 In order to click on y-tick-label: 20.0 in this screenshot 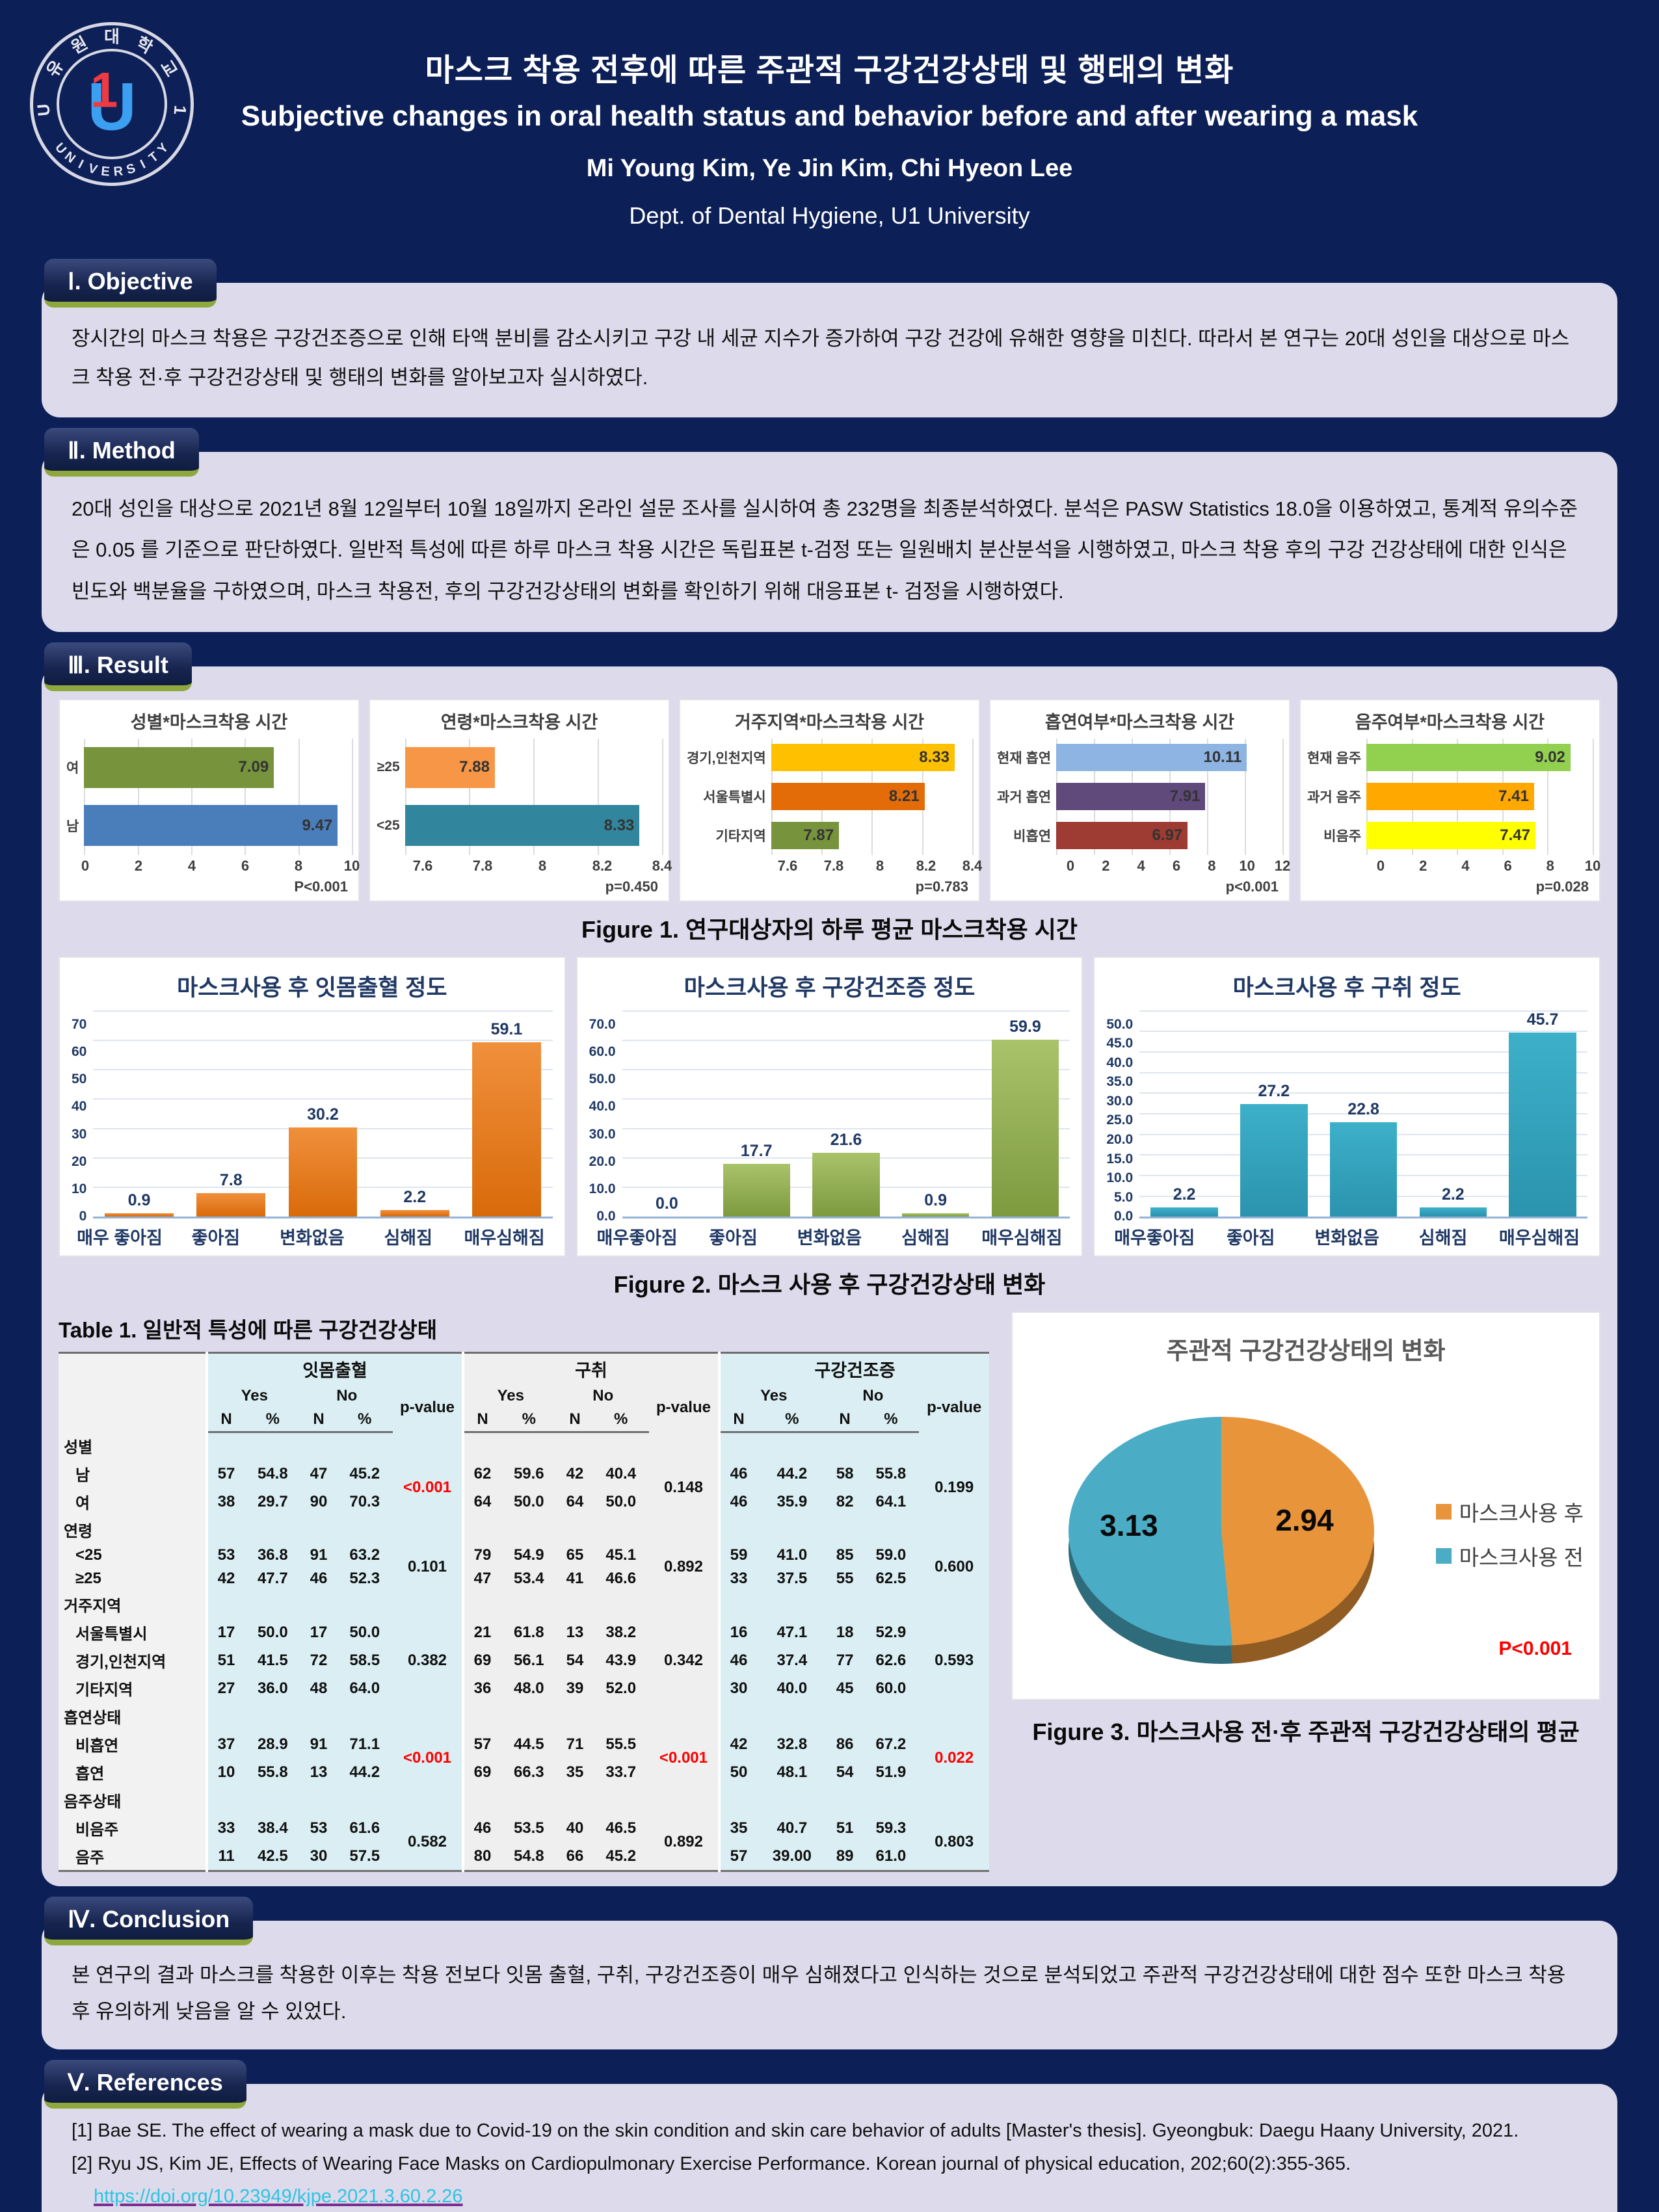, I will do `click(602, 1161)`.